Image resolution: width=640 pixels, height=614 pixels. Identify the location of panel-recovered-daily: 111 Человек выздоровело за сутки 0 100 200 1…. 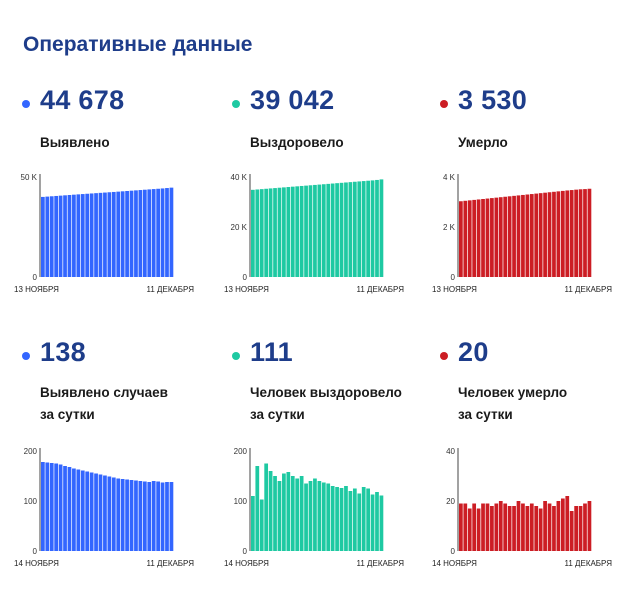
(323, 475).